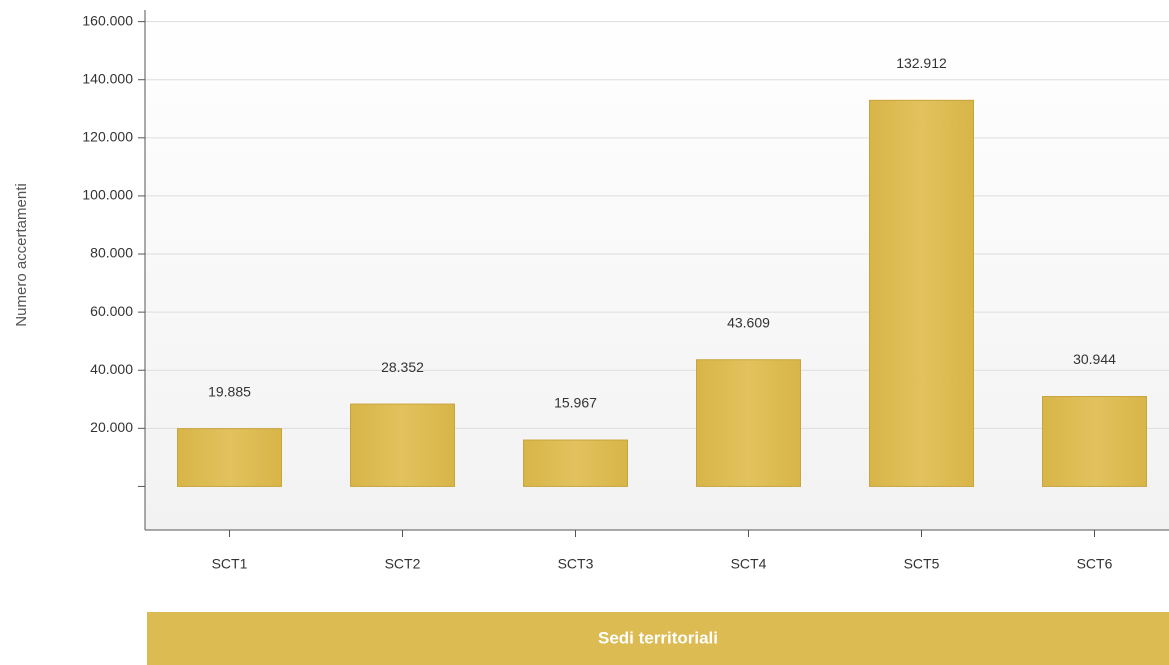 The width and height of the screenshot is (1169, 665). I want to click on x-tick-label: SCT6, so click(1095, 564).